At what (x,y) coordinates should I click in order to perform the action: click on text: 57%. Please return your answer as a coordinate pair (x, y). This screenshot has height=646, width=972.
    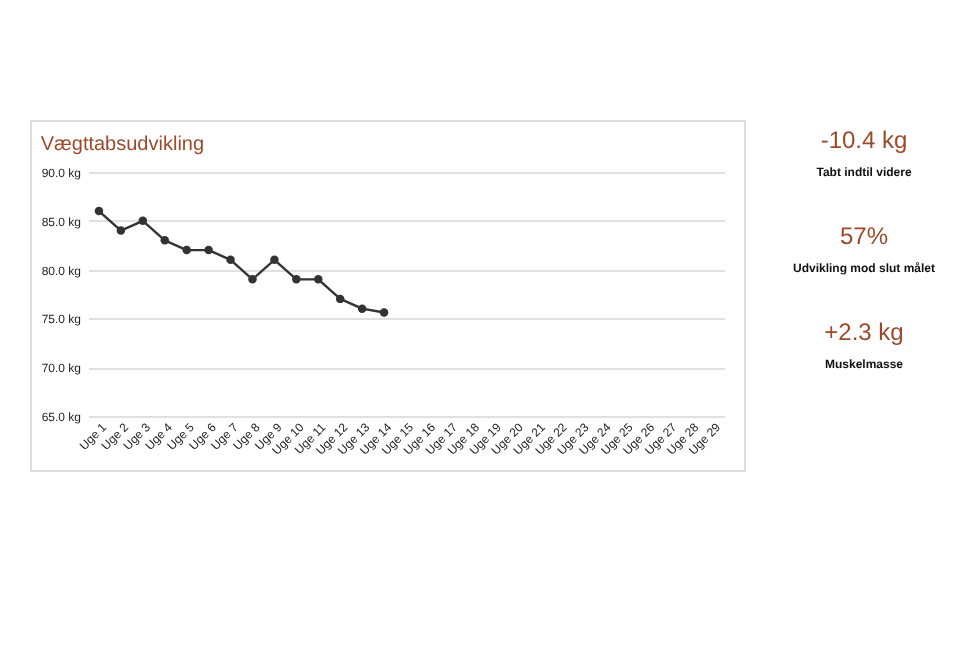
    Looking at the image, I should click on (864, 236).